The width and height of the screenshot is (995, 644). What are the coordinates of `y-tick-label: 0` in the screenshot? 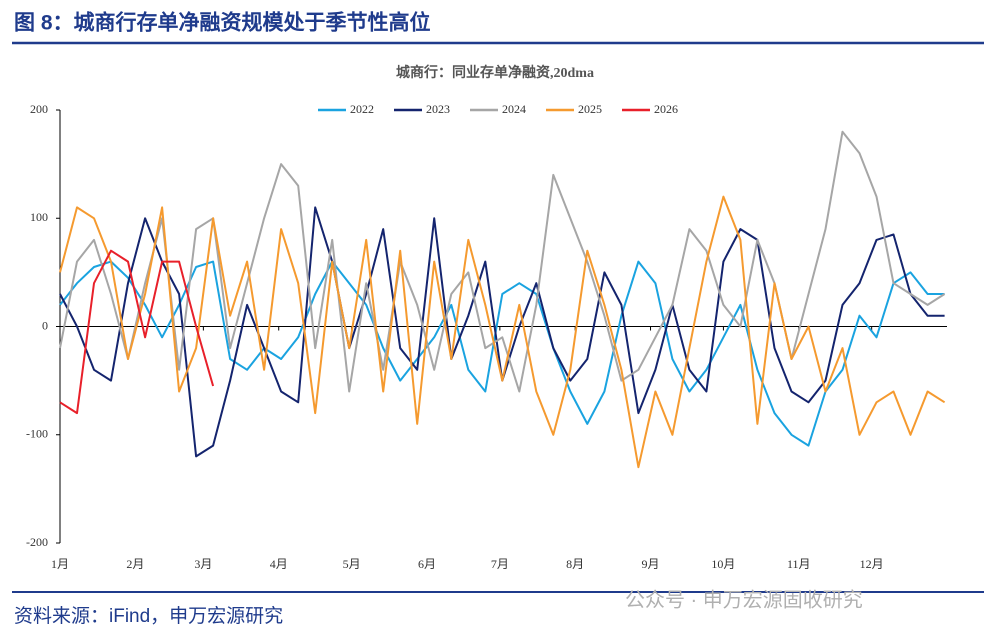 It's located at (45, 325).